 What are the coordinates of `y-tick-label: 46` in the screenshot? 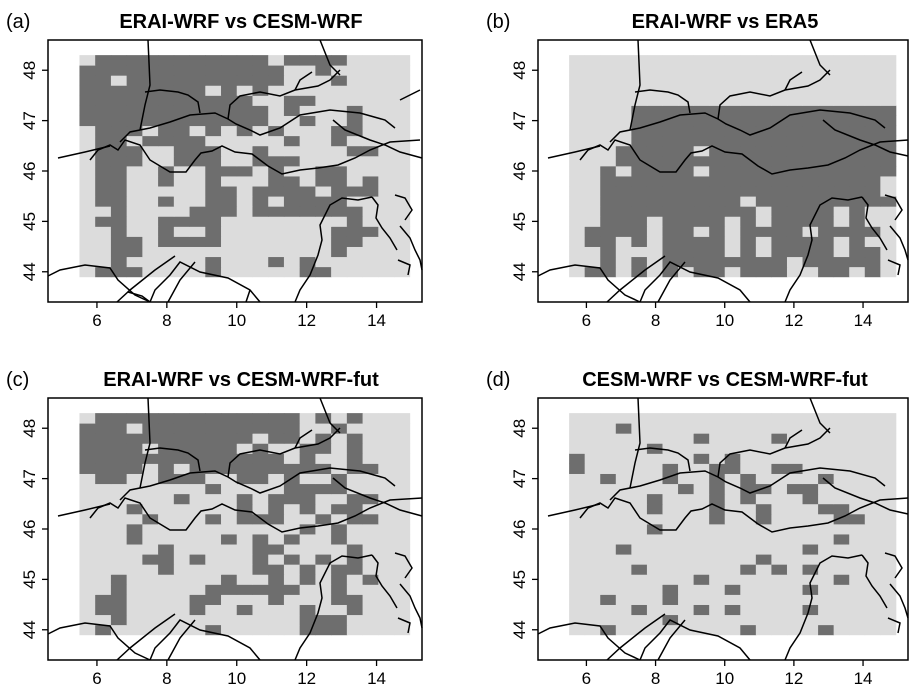 It's located at (29, 171).